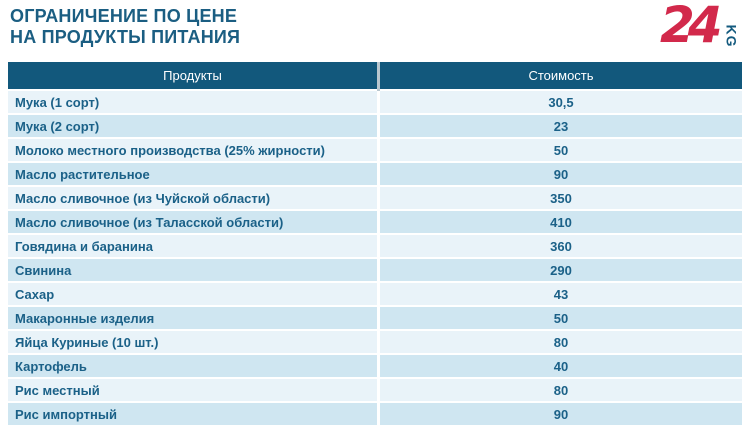 Image resolution: width=750 pixels, height=427 pixels. Describe the element at coordinates (194, 414) in the screenshot. I see `product-cell: Рис импортный` at that location.